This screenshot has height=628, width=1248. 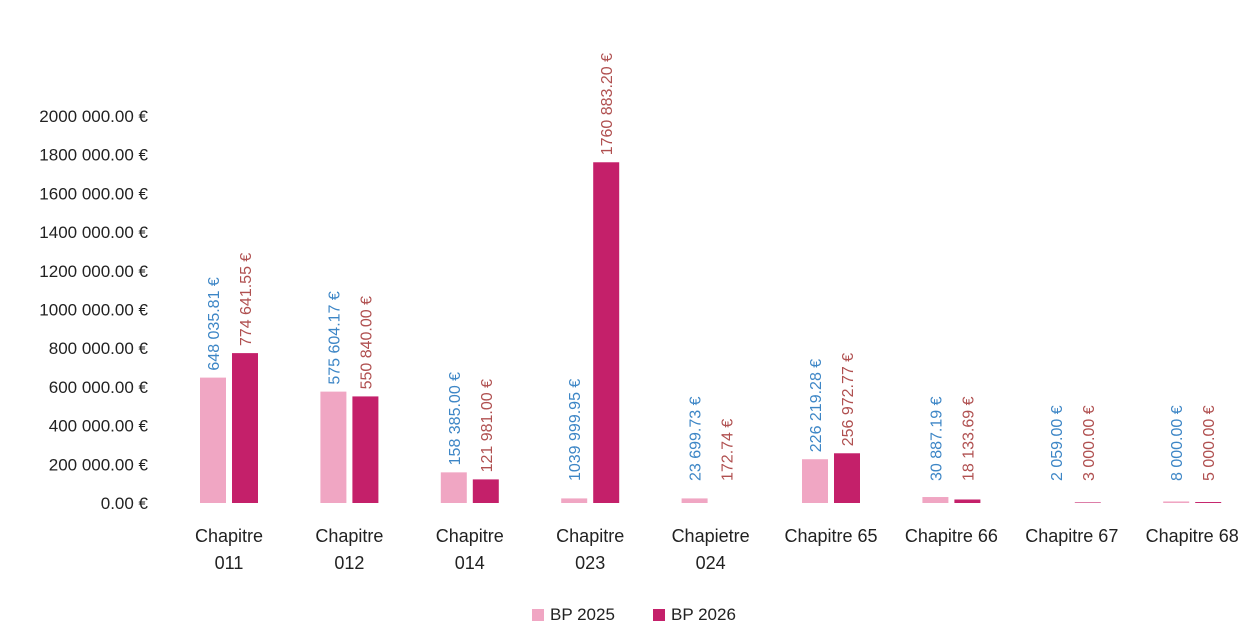 What do you see at coordinates (455, 419) in the screenshot?
I see `data-label: 158 385.00 €` at bounding box center [455, 419].